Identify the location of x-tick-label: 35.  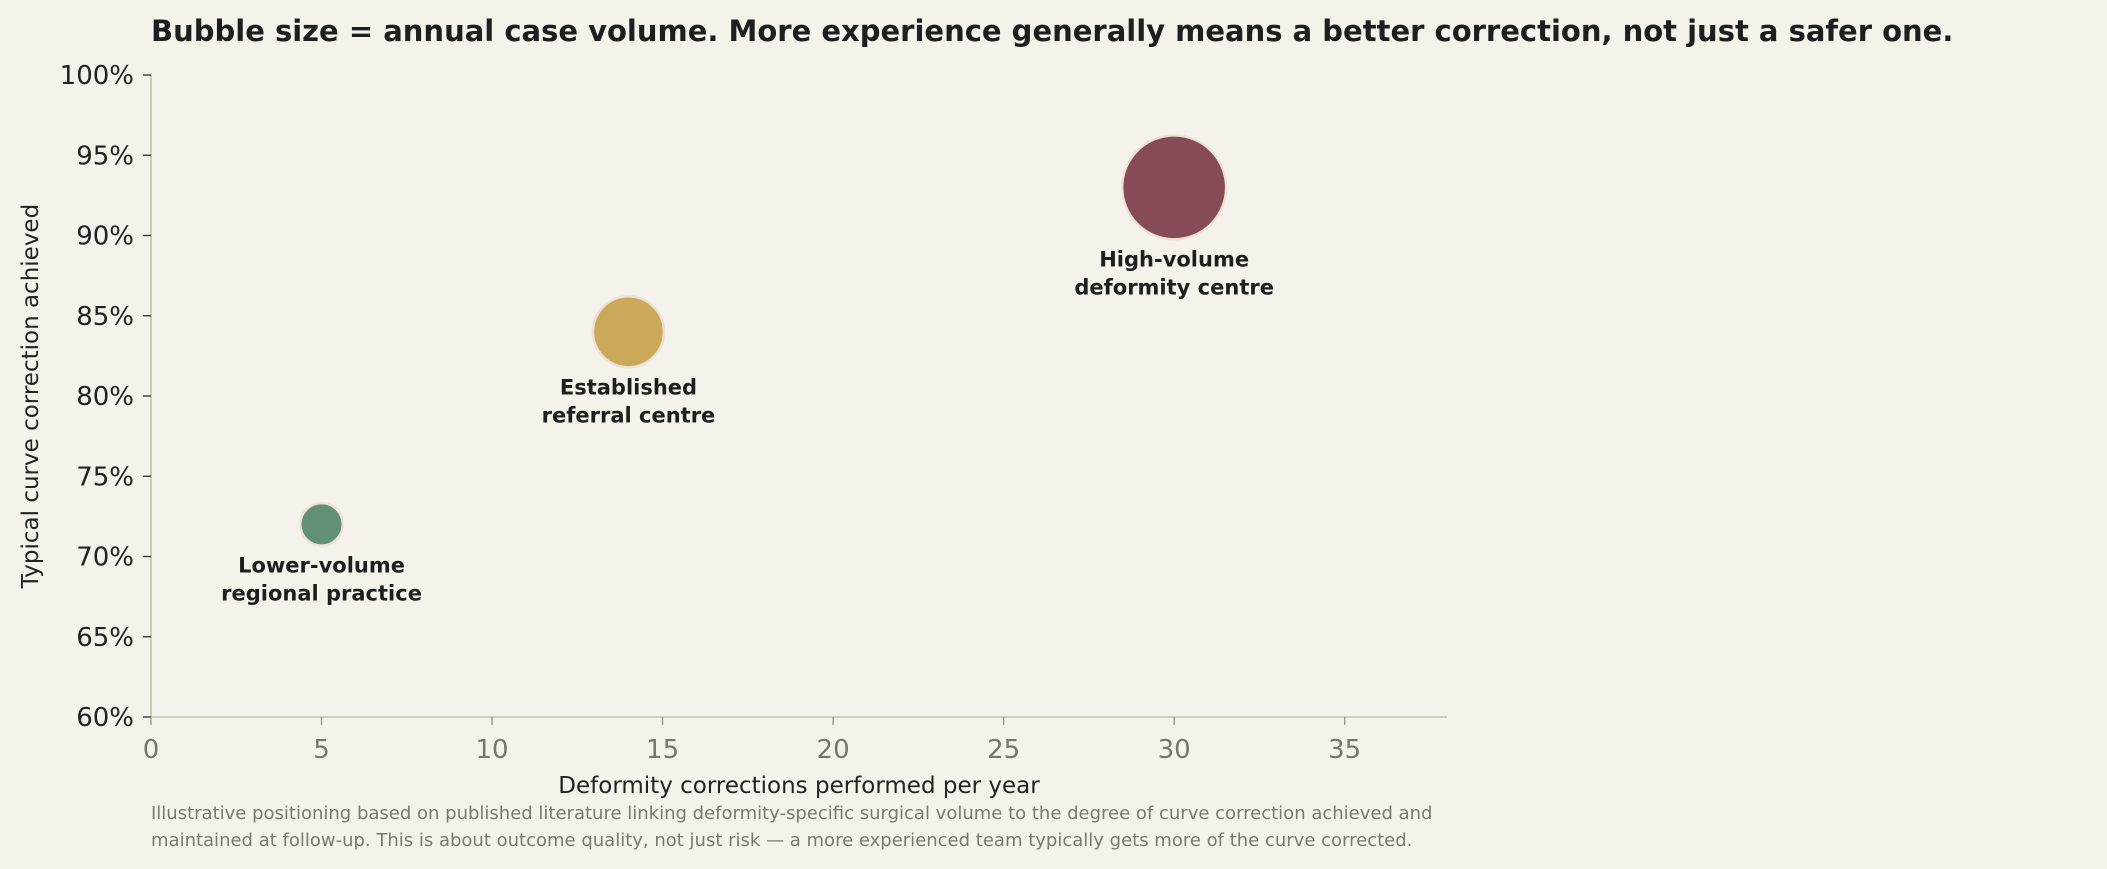
(1344, 750).